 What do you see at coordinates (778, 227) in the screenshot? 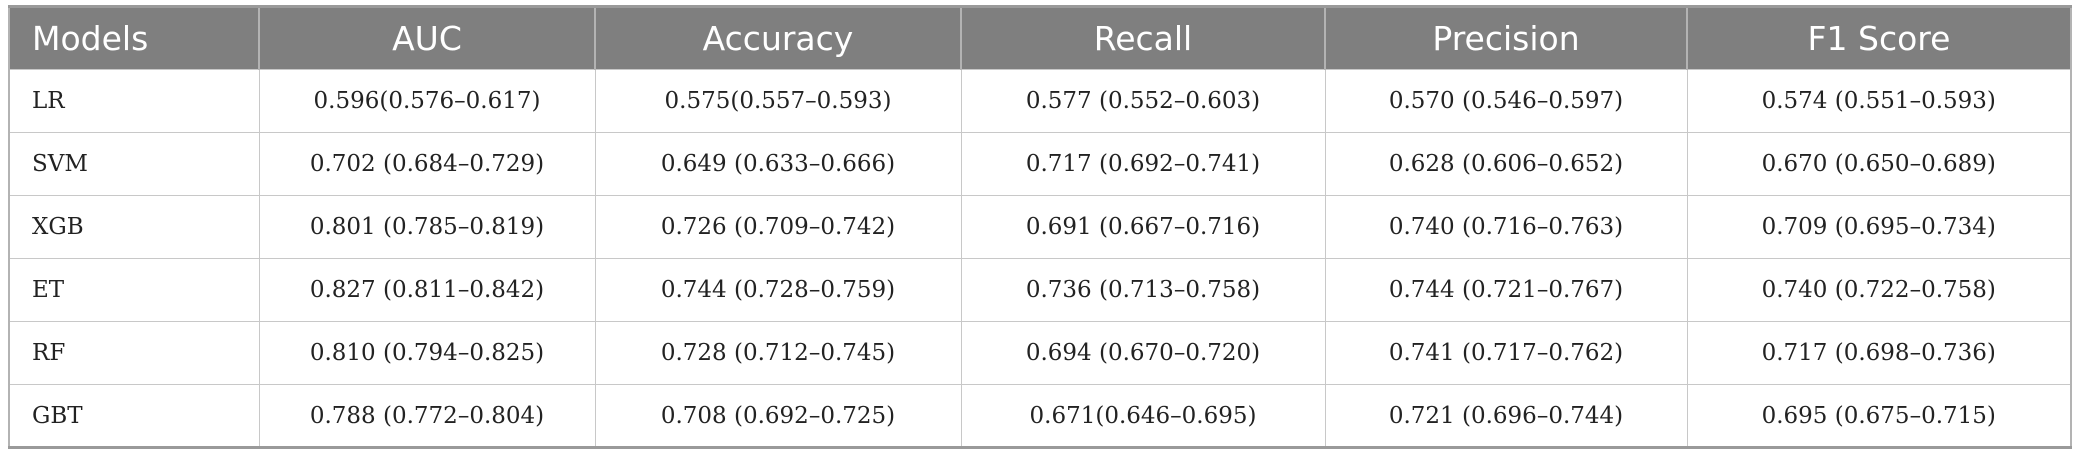
I see `cell-accuracy: 0.726 (0.709–0.742)` at bounding box center [778, 227].